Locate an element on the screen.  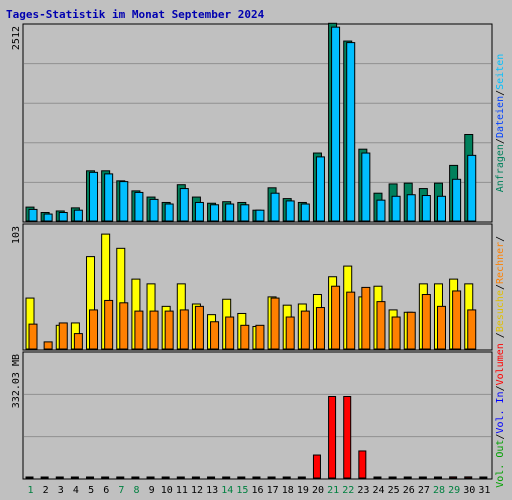
day-label-24: 24 is located at coordinates (379, 490).